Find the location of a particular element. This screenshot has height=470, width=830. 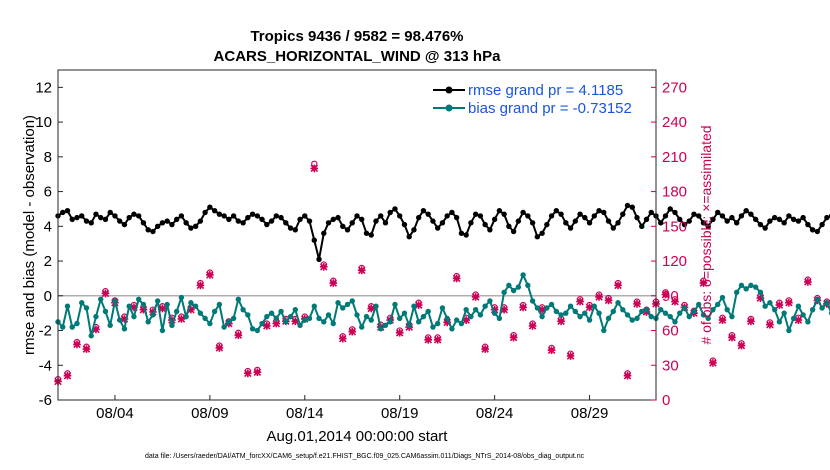

x-tick-label: 08/19 is located at coordinates (400, 413).